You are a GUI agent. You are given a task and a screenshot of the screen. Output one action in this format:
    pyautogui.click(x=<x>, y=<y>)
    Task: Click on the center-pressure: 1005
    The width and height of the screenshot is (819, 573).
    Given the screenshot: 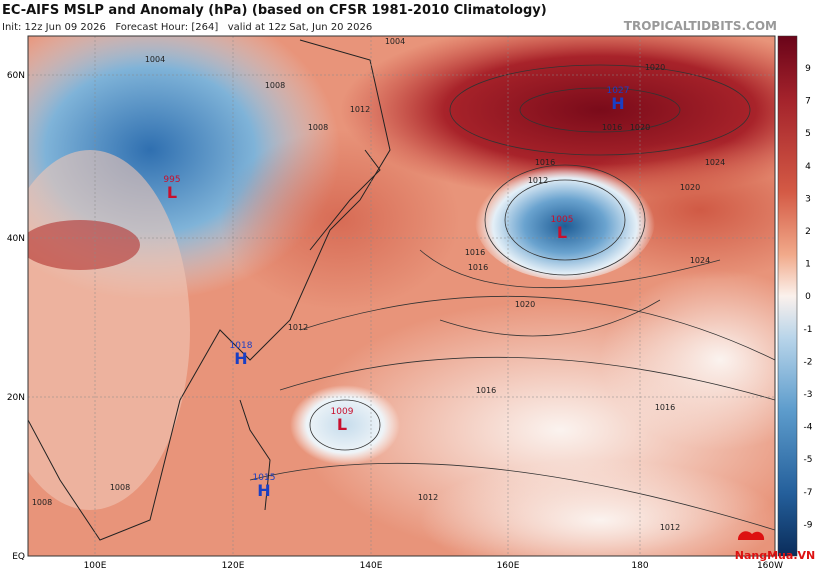 What is the action you would take?
    pyautogui.click(x=562, y=220)
    